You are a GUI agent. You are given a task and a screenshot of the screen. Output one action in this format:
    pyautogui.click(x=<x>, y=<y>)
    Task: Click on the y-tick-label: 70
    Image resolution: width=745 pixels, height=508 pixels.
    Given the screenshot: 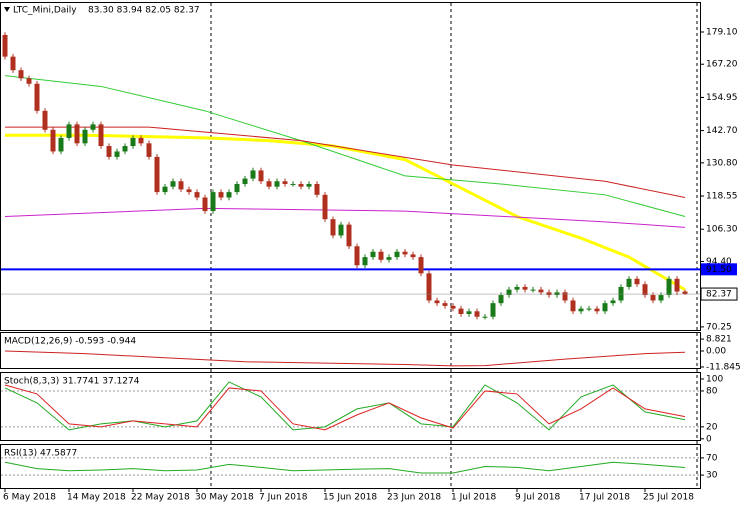 What is the action you would take?
    pyautogui.click(x=712, y=458)
    